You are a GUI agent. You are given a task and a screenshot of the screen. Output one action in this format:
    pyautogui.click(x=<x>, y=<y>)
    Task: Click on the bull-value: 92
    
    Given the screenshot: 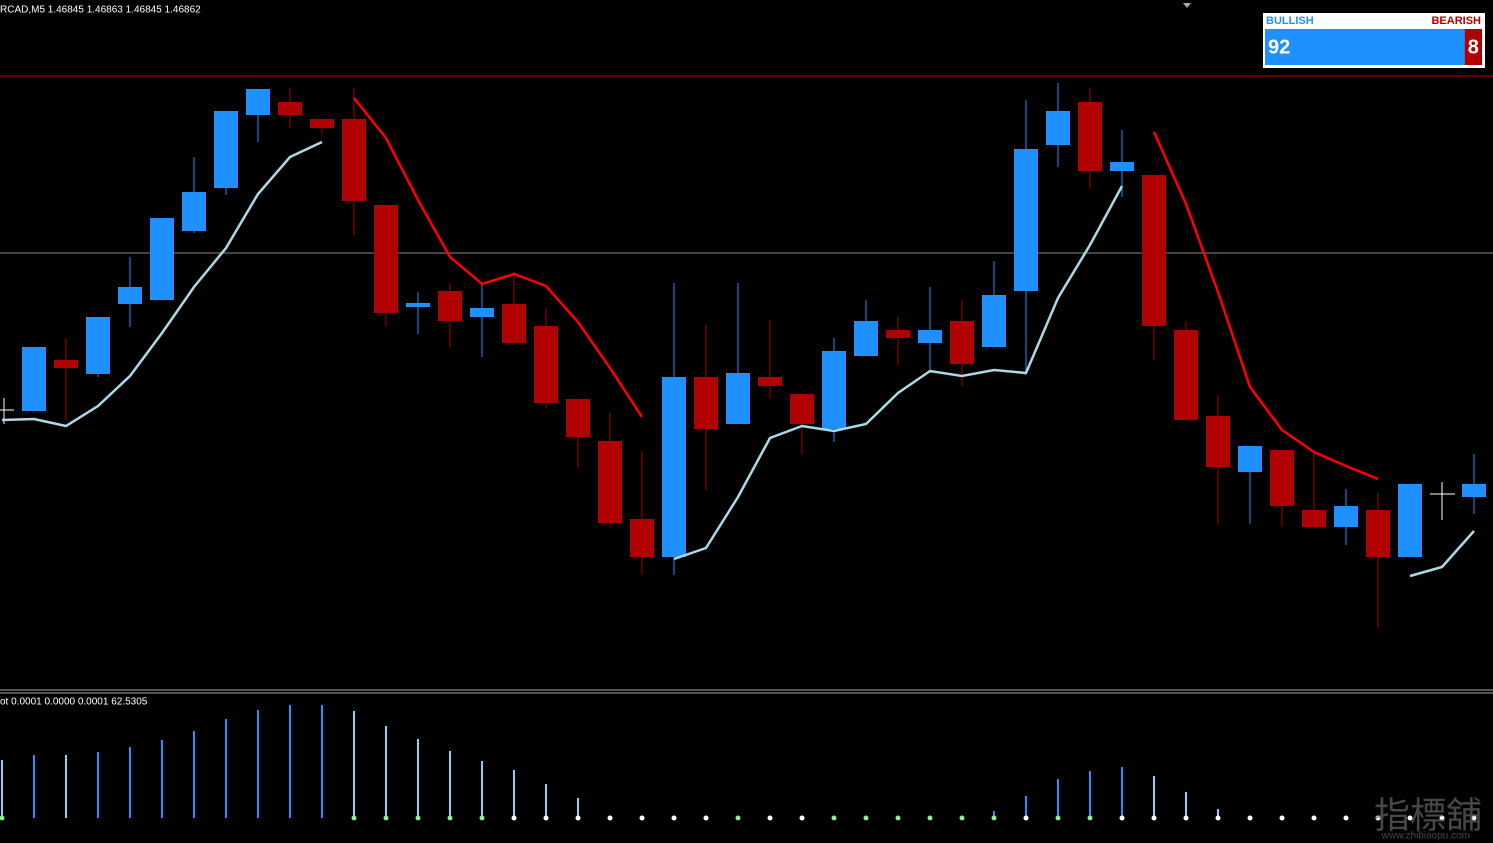 What is the action you would take?
    pyautogui.click(x=1279, y=47)
    